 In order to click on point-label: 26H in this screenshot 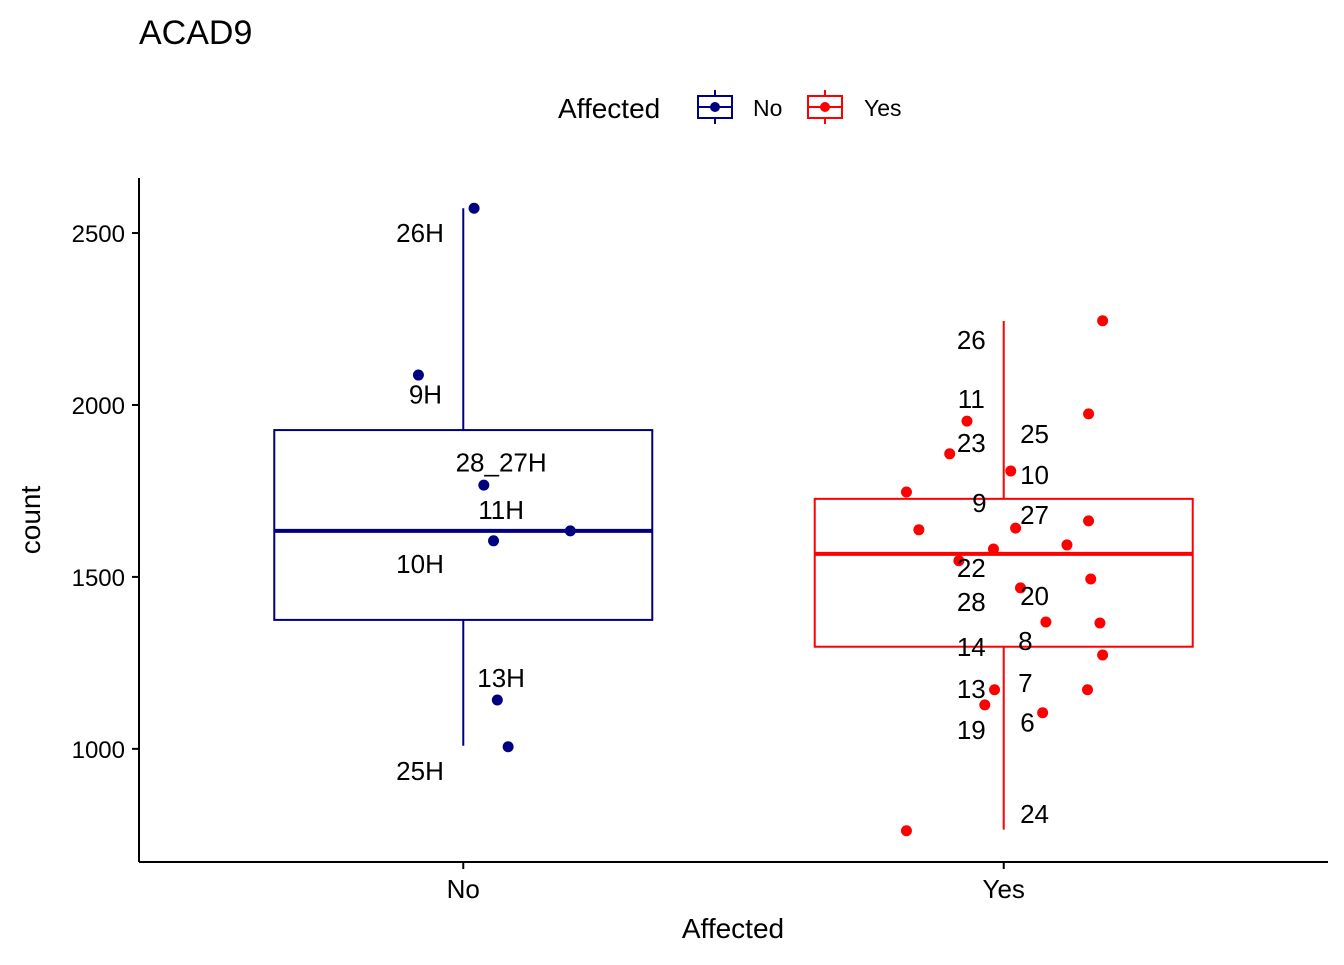, I will do `click(420, 233)`.